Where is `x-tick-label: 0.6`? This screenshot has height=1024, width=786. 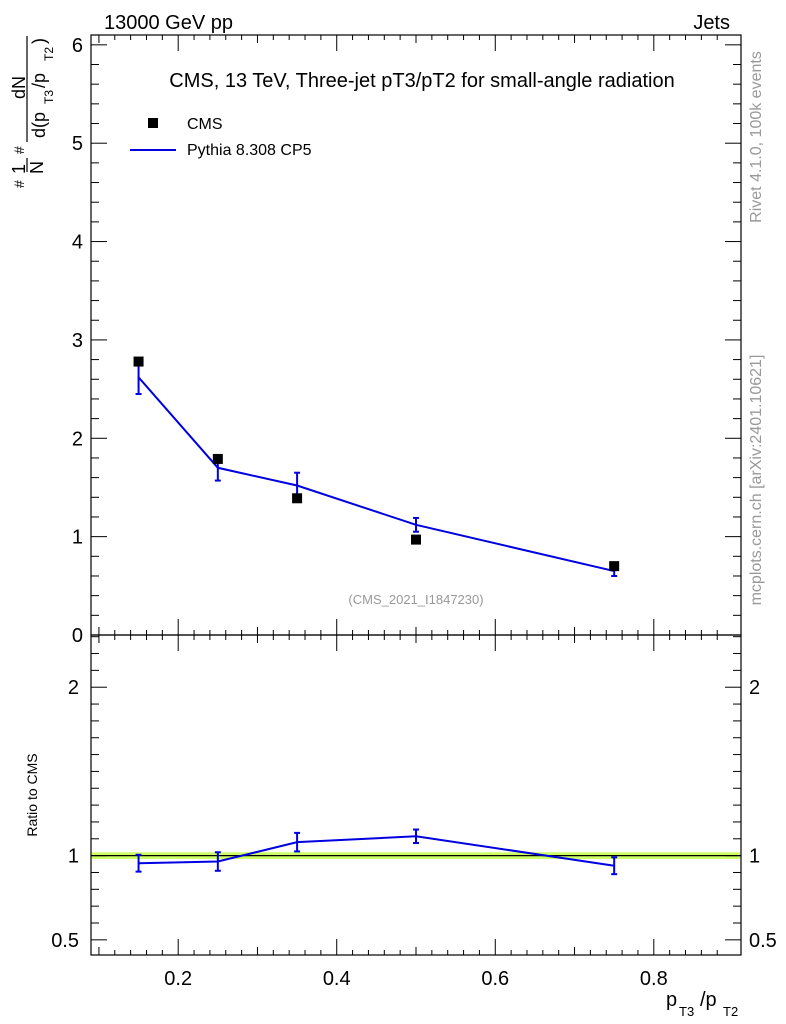 x-tick-label: 0.6 is located at coordinates (495, 979).